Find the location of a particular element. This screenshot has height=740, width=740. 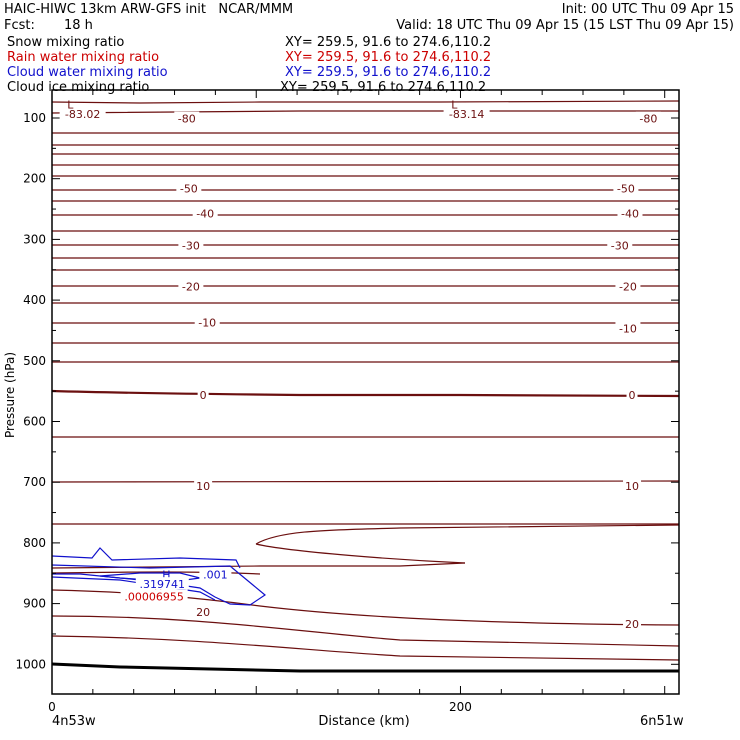

y-tick-label: 900 is located at coordinates (34, 604).